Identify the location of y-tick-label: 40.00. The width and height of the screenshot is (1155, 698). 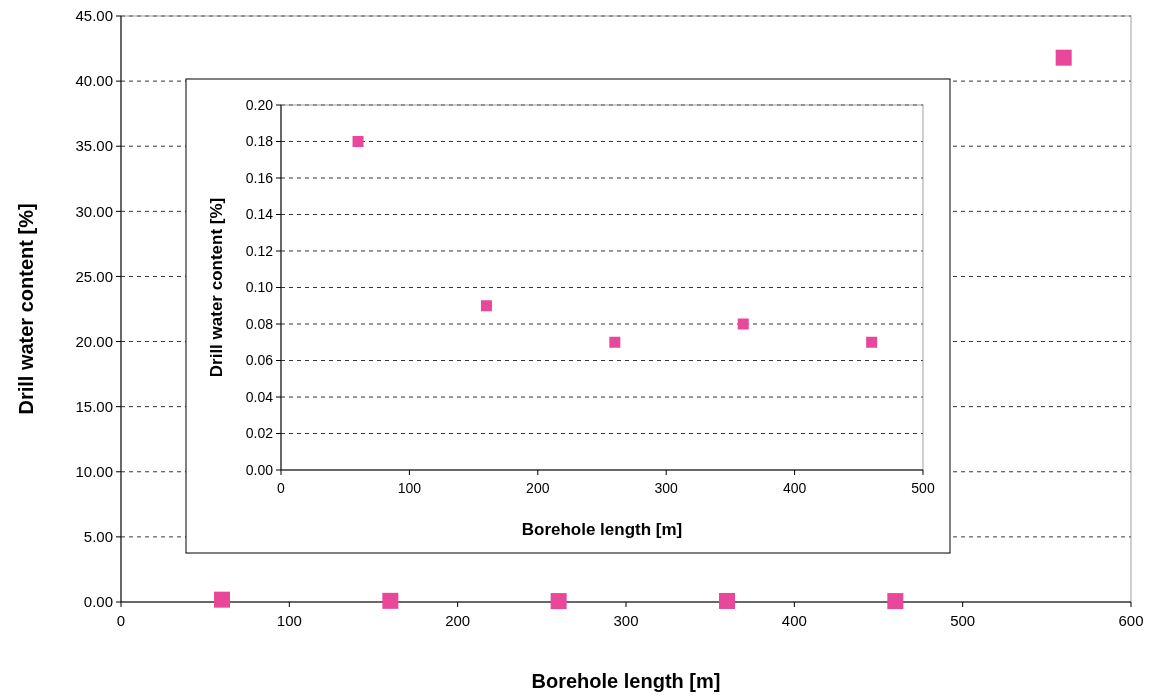
(94, 81).